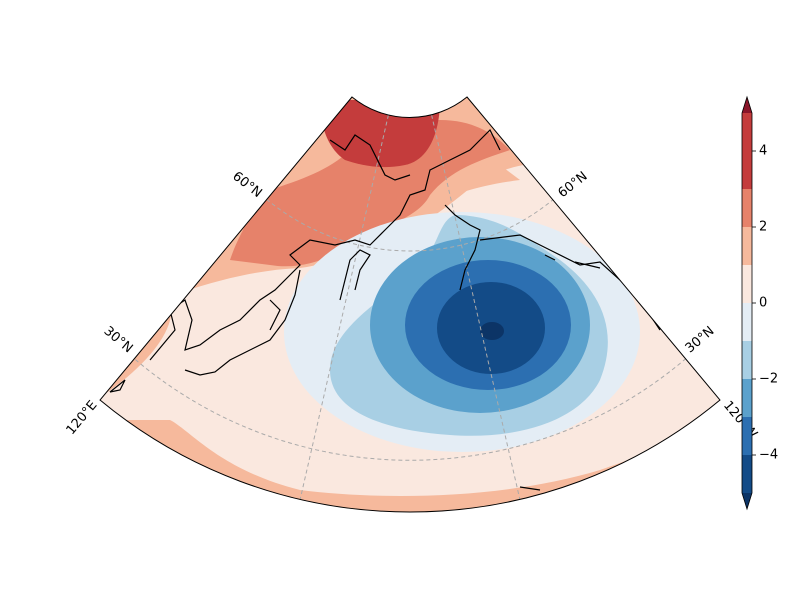 This screenshot has width=800, height=604. I want to click on field-band, so click(492, 331).